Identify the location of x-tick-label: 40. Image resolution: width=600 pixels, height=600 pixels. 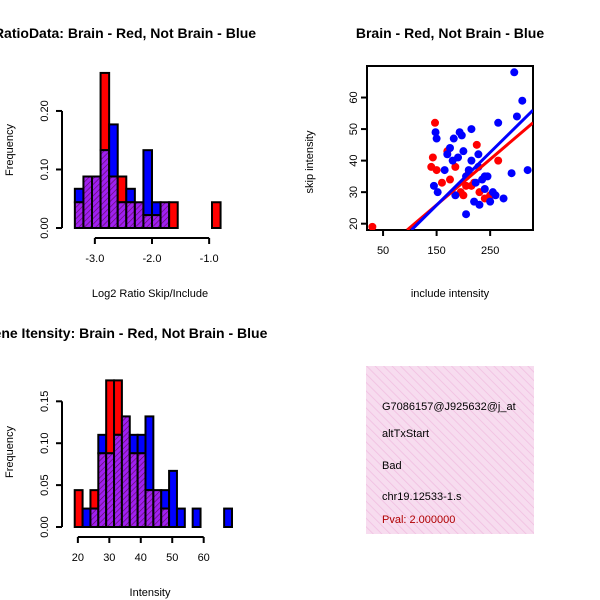
(141, 558).